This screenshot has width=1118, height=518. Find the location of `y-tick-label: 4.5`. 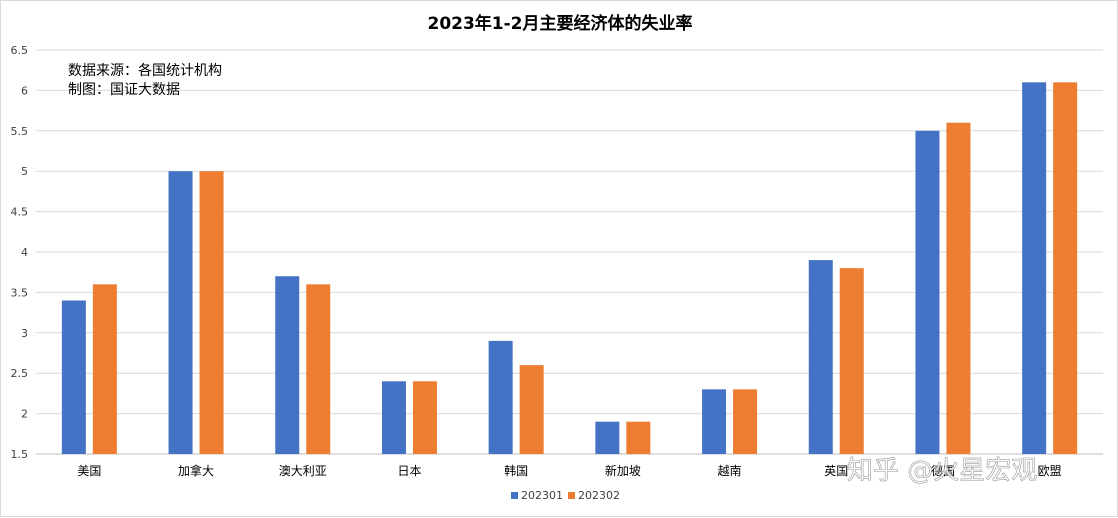

y-tick-label: 4.5 is located at coordinates (20, 212).